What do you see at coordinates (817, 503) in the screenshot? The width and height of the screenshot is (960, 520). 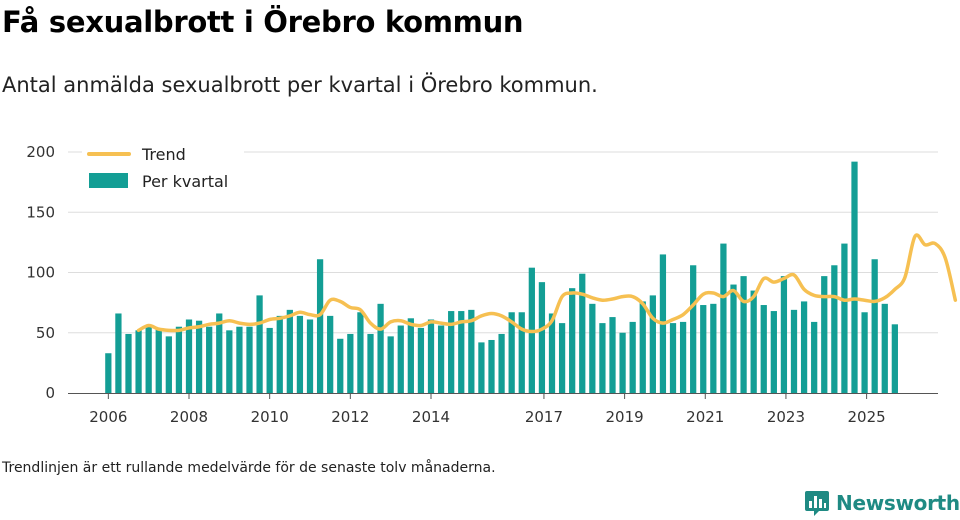 I see `newsworthy-logo-icon` at bounding box center [817, 503].